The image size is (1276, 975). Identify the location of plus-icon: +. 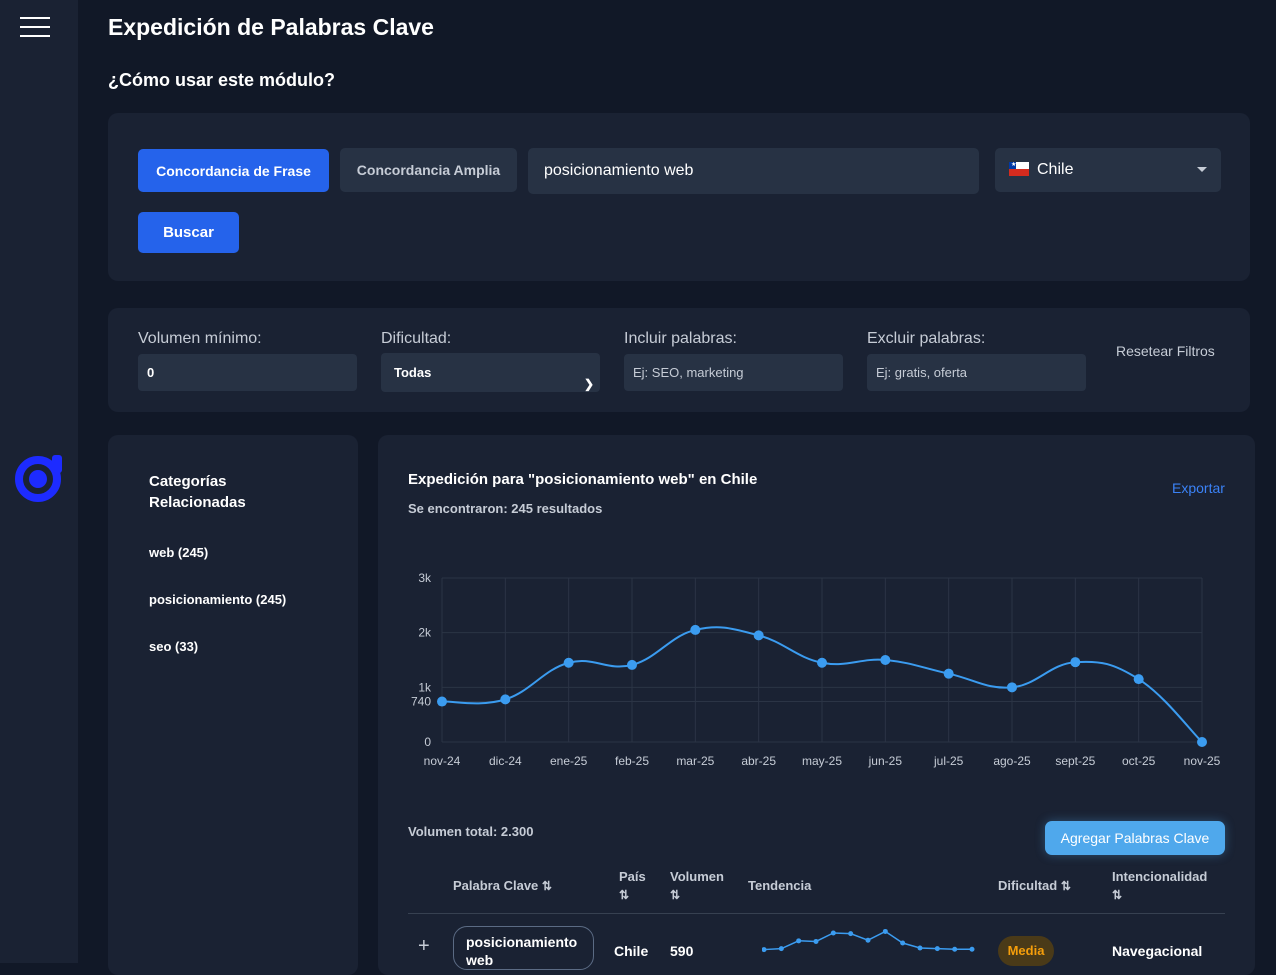
(424, 946).